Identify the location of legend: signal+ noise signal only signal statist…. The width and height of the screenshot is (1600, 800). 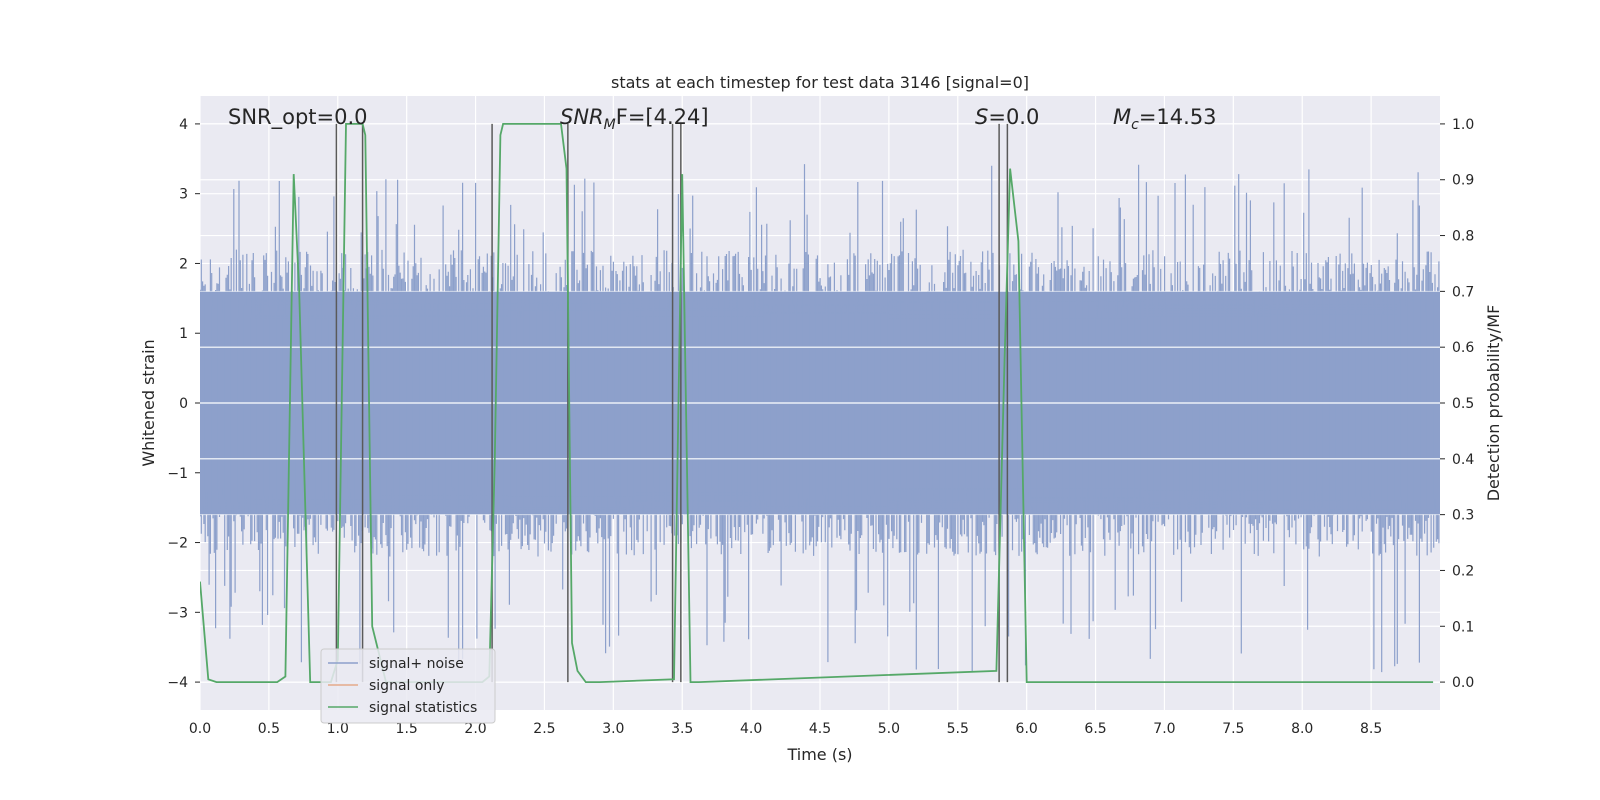
(408, 686).